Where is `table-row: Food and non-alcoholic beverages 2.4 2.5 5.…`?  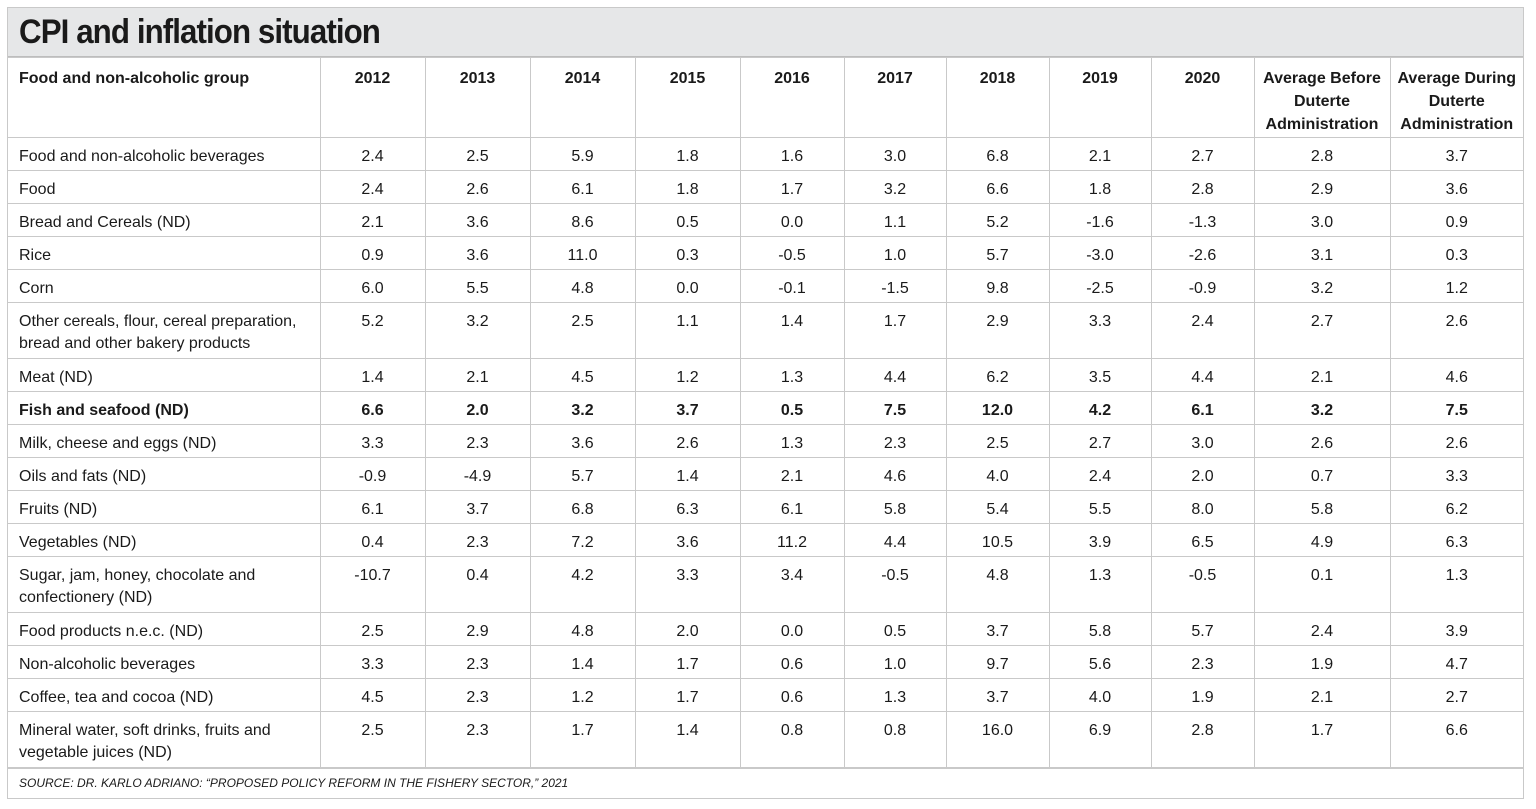 table-row: Food and non-alcoholic beverages 2.4 2.5 5.… is located at coordinates (765, 154).